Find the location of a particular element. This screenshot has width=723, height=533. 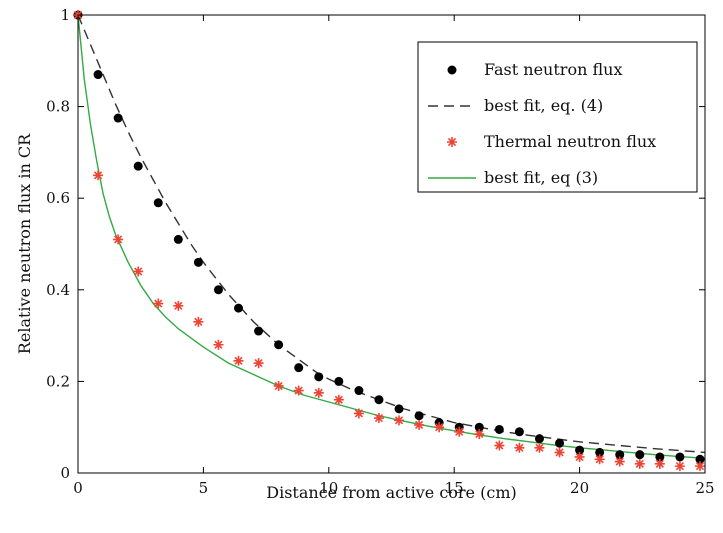

legend-label-0: Fast neutron flux is located at coordinates (553, 69).